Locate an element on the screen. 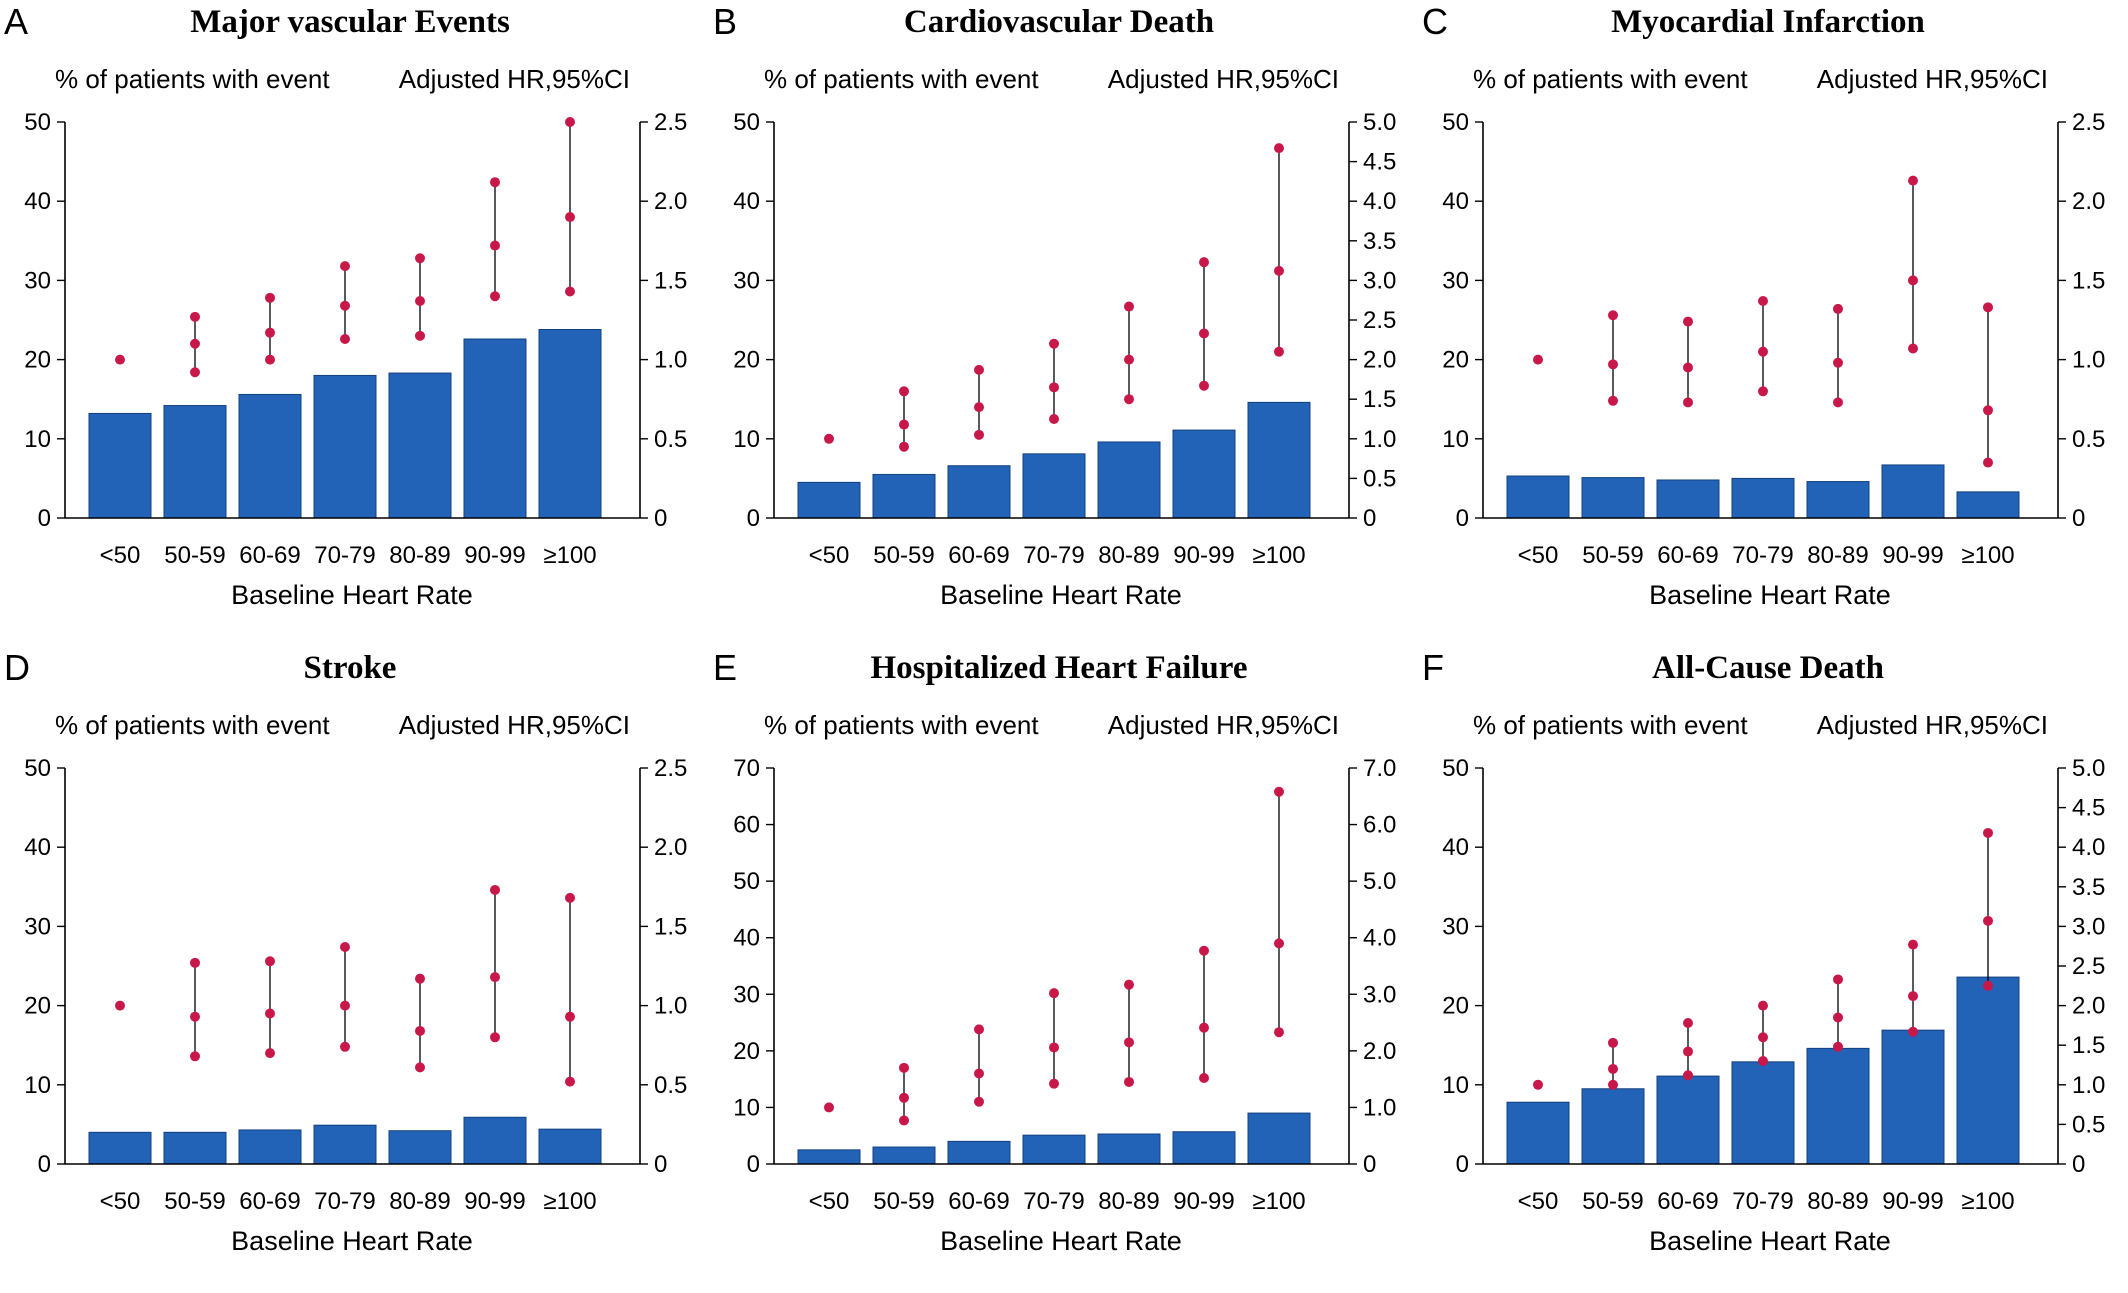 This screenshot has width=2128, height=1293. chart-title: Myocardial Infarction is located at coordinates (1768, 22).